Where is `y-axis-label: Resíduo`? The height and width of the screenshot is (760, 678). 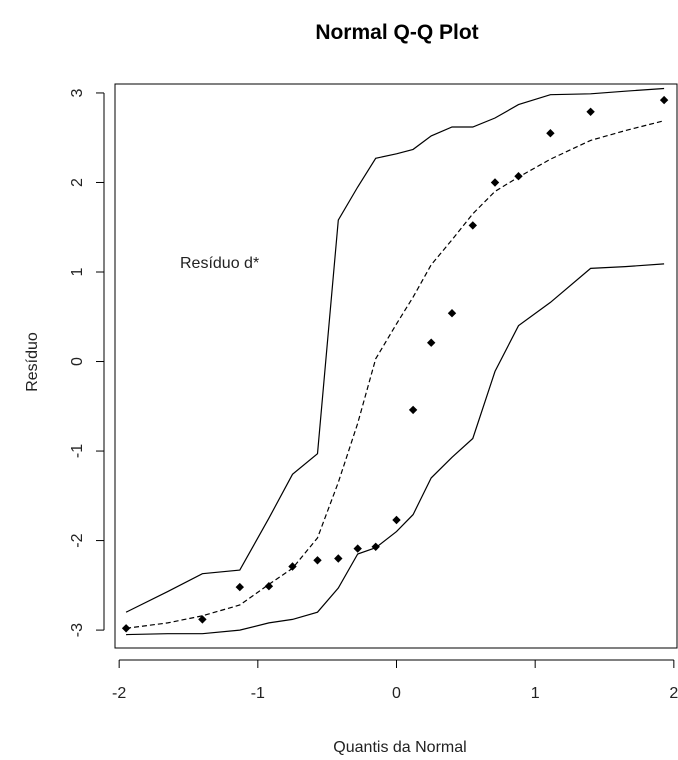 y-axis-label: Resíduo is located at coordinates (32, 362).